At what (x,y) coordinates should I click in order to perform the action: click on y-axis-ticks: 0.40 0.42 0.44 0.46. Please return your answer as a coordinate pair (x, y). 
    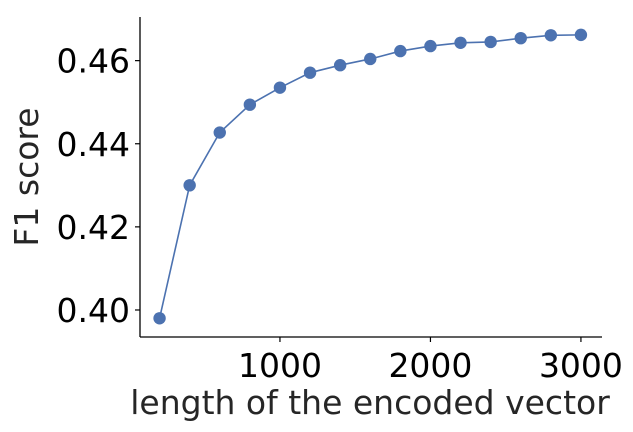
    Looking at the image, I should click on (98, 186).